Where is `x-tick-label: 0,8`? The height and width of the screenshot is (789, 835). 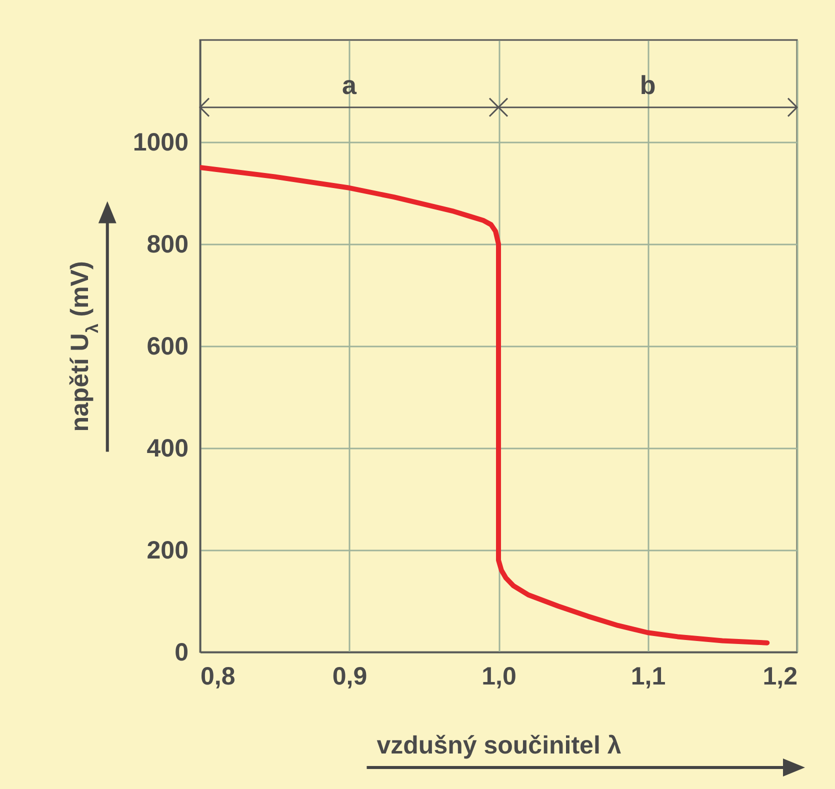
x-tick-label: 0,8 is located at coordinates (218, 676).